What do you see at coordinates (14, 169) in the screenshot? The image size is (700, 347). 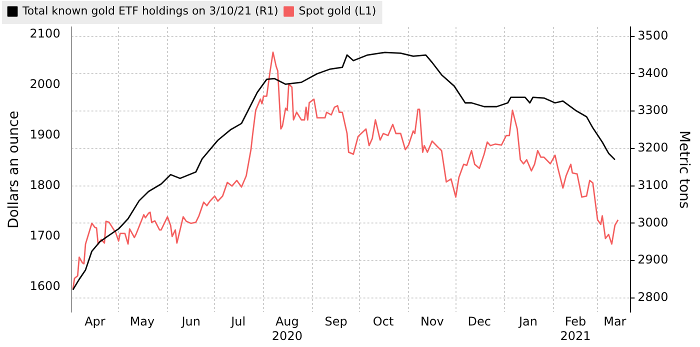 I see `y-axis-title: Dollars an ounce` at bounding box center [14, 169].